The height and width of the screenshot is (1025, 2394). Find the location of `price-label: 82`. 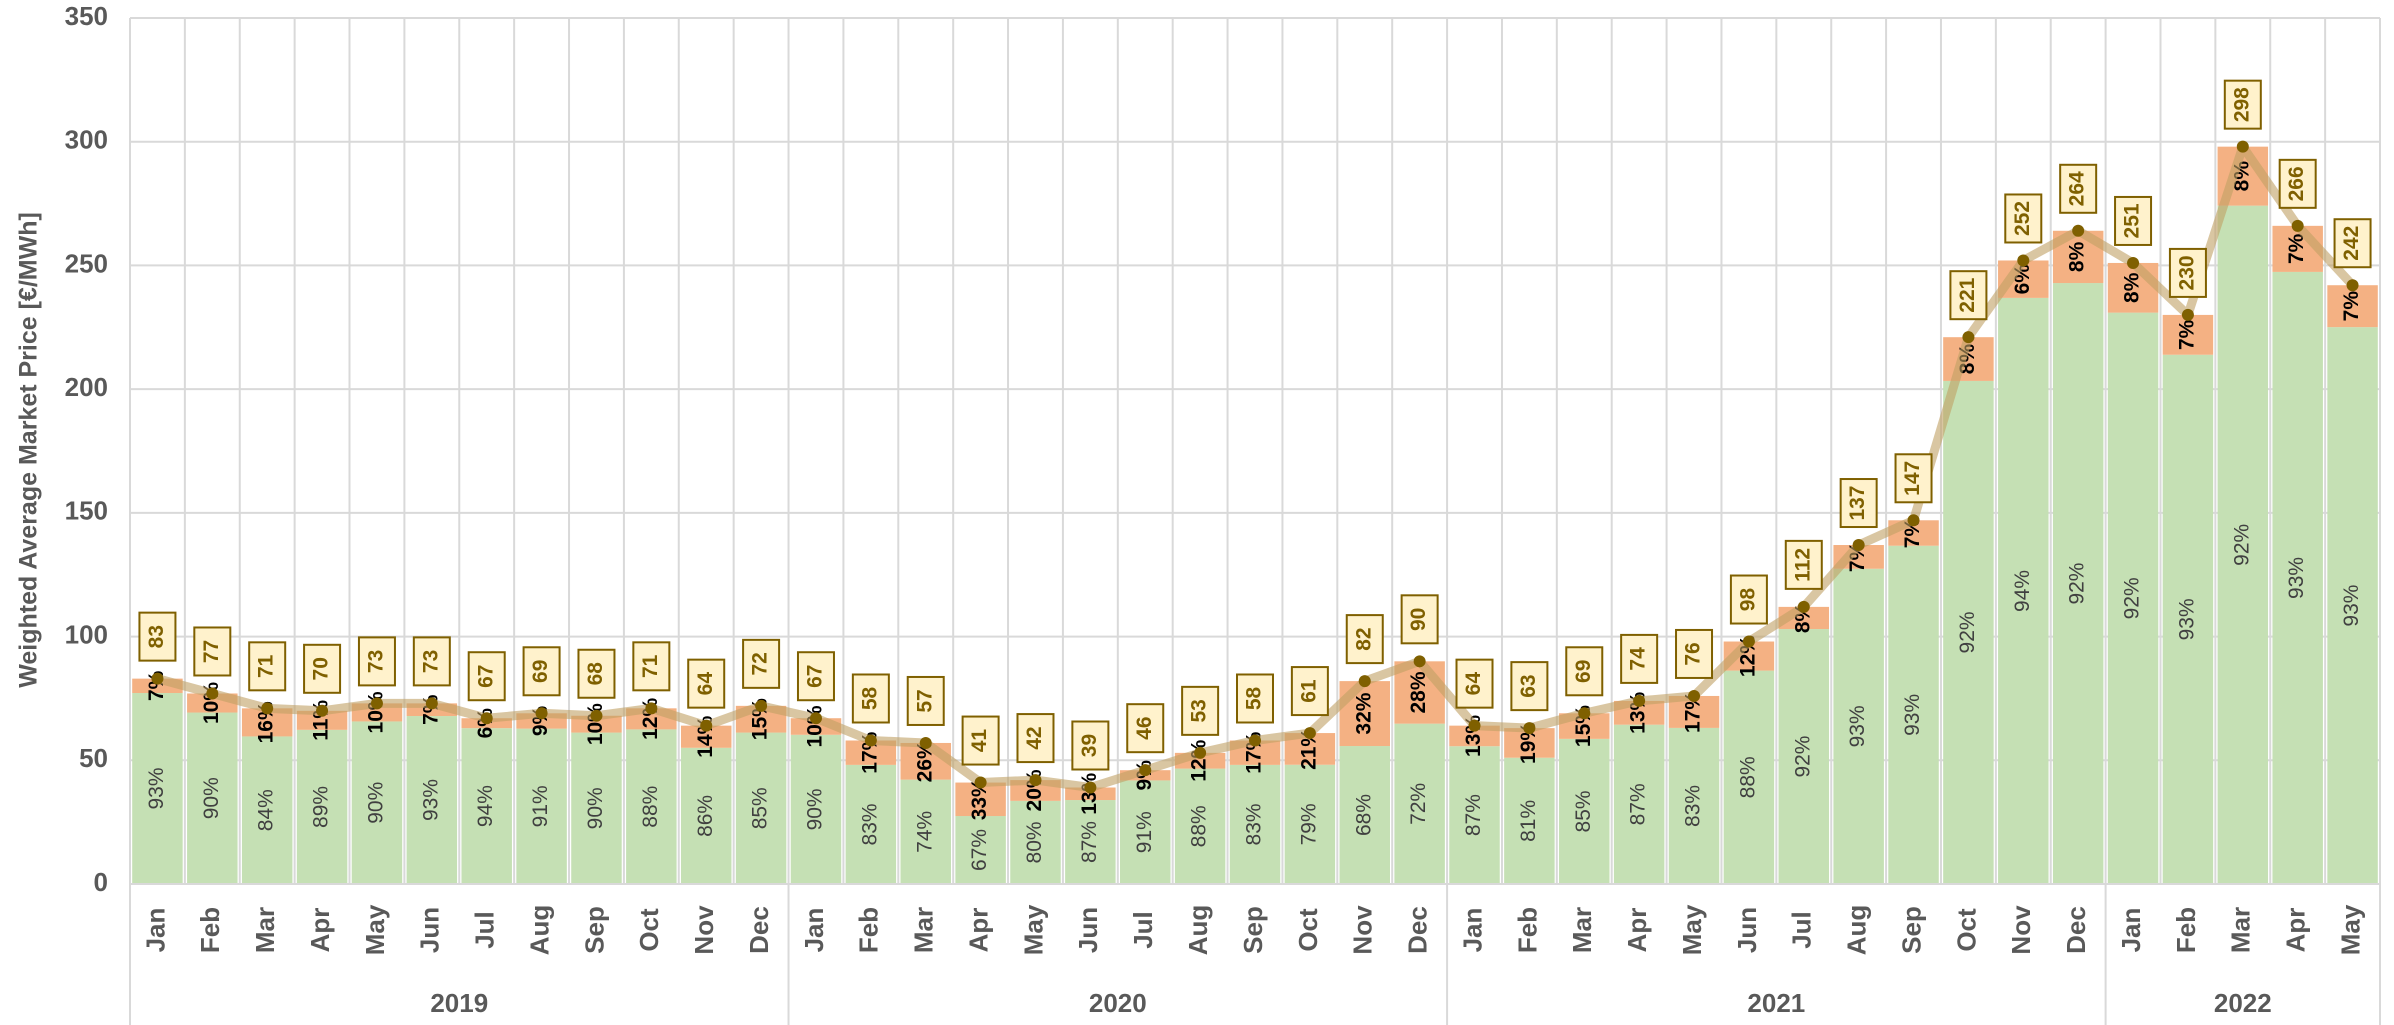

price-label: 82 is located at coordinates (1363, 638).